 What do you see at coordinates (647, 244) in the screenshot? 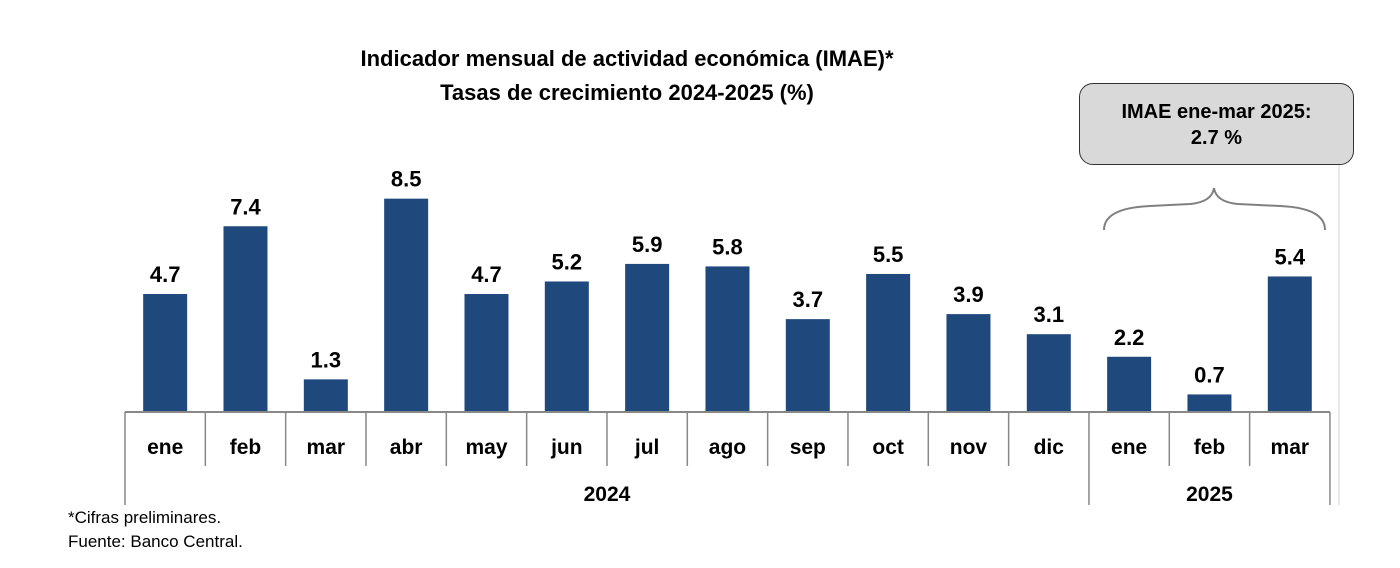
I see `data-label-6: 5.9` at bounding box center [647, 244].